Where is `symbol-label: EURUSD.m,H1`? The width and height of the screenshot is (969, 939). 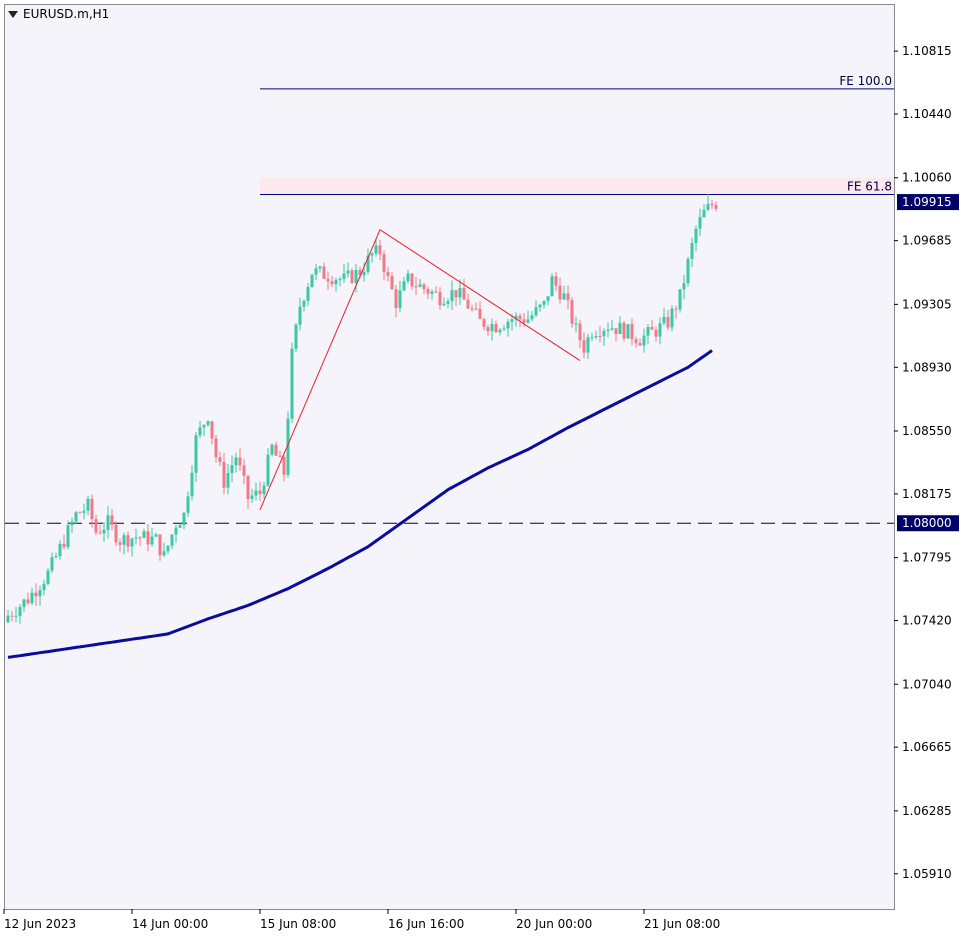
symbol-label: EURUSD.m,H1 is located at coordinates (66, 14).